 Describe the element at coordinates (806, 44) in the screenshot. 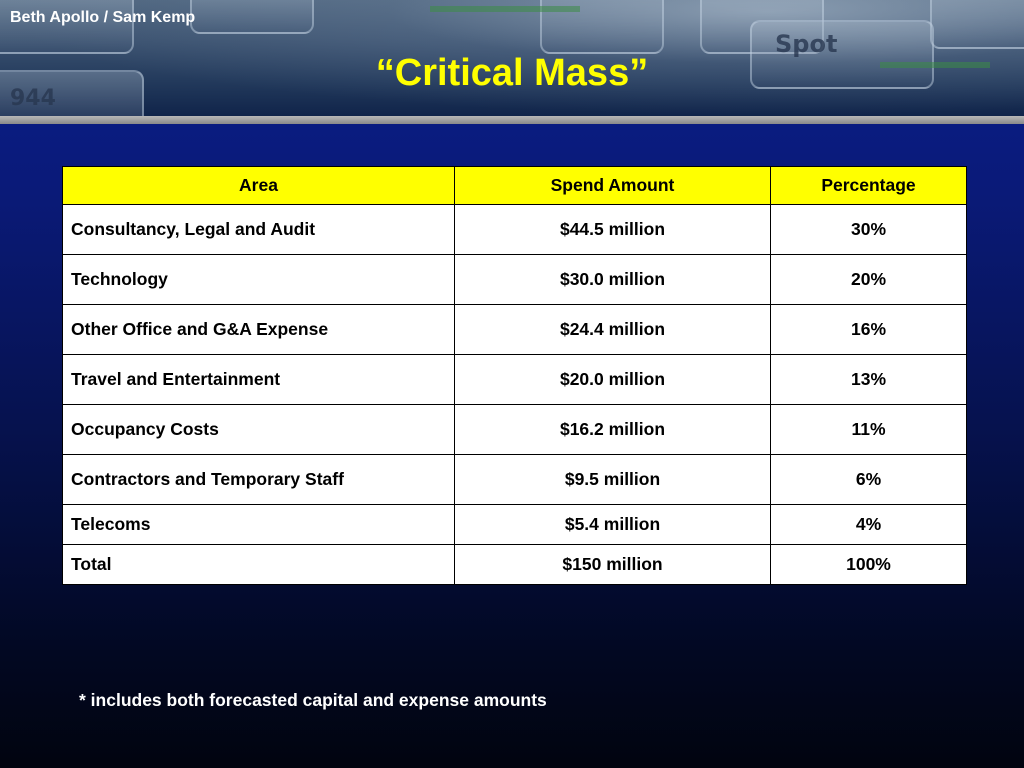

I see `keyboard-glyph-image: Spot` at that location.